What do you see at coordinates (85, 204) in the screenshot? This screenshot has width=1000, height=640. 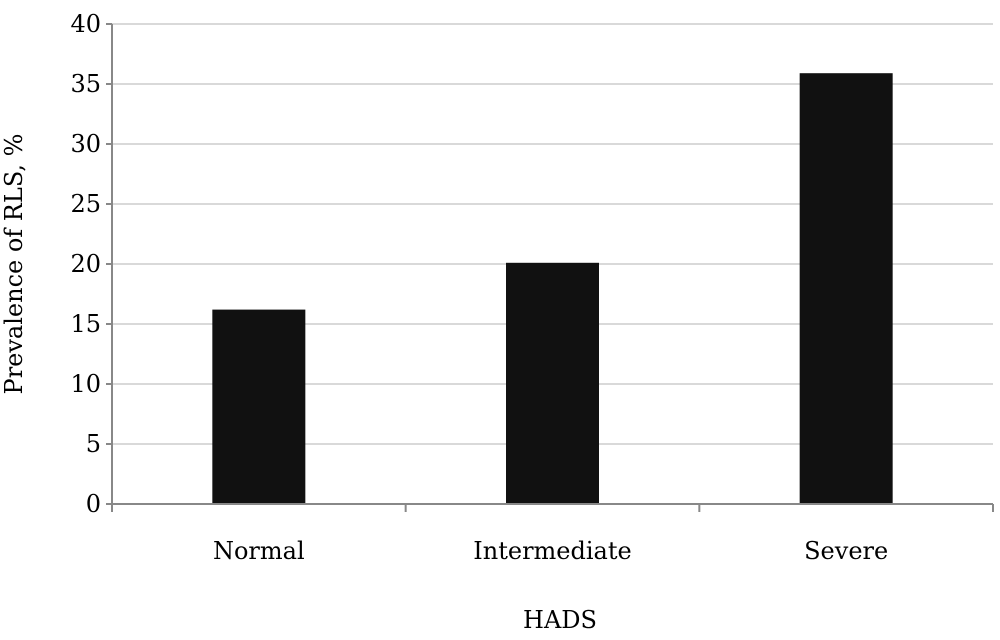 I see `y-tick-label: 25` at bounding box center [85, 204].